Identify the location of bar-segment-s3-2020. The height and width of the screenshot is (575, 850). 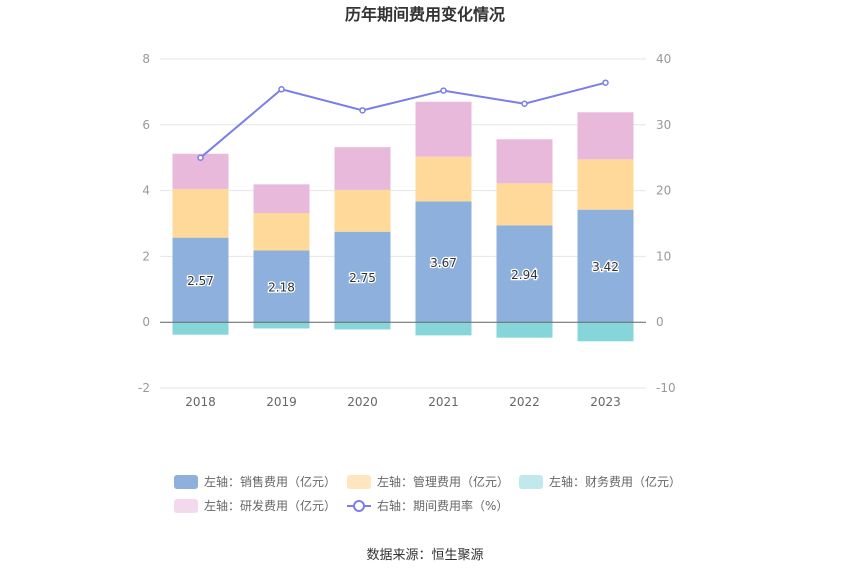
(362, 168).